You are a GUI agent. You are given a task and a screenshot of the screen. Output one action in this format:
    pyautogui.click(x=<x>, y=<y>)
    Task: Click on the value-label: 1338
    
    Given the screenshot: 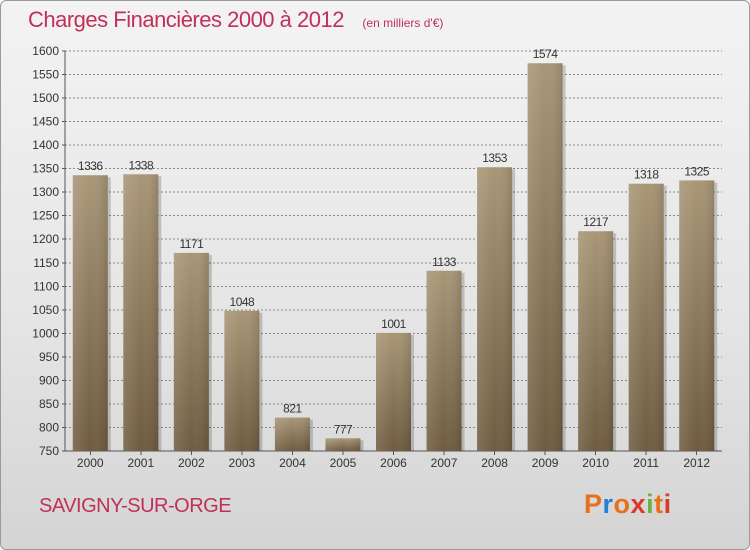 What is the action you would take?
    pyautogui.click(x=141, y=165)
    